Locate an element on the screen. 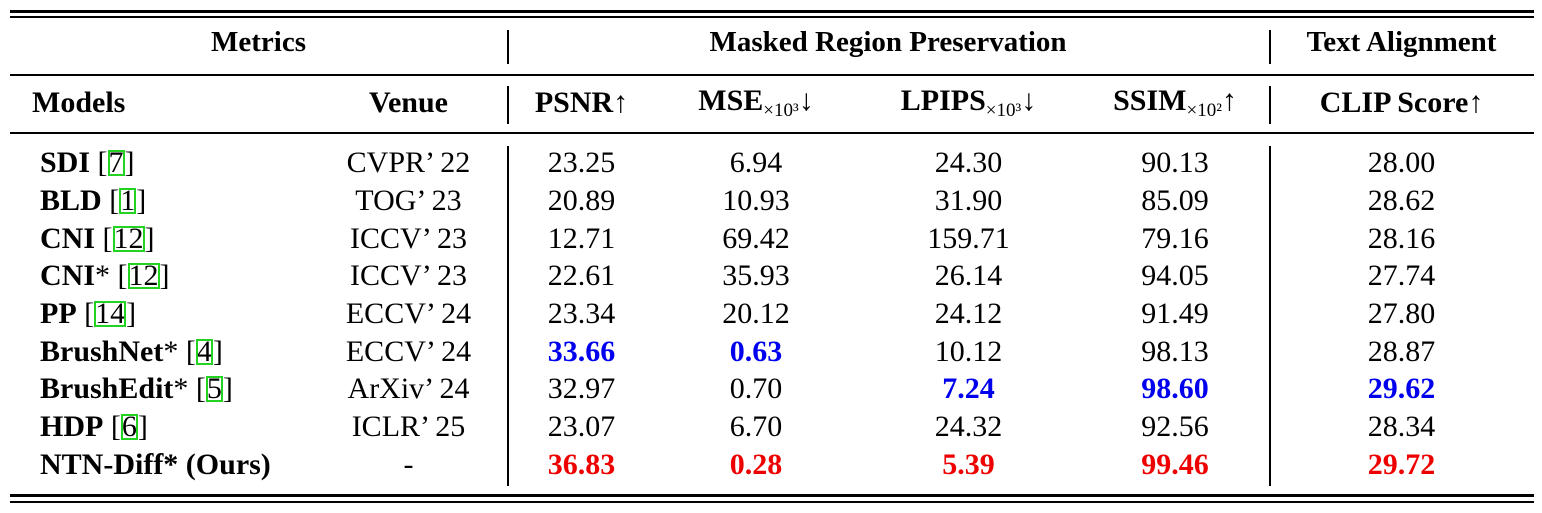  clip-cell: 28.00 is located at coordinates (1401, 163).